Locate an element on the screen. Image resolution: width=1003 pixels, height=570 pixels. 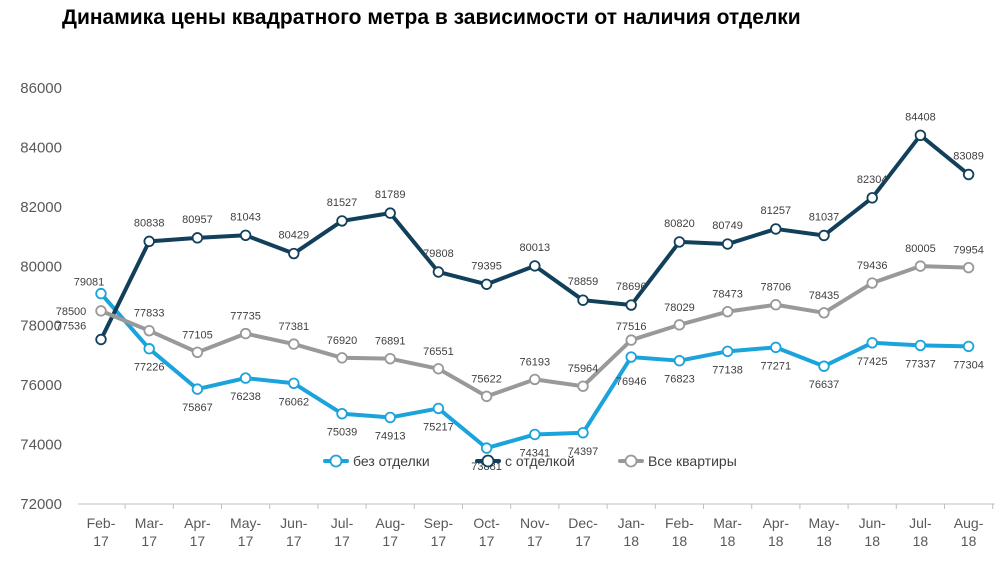
data-label: 81037 is located at coordinates (824, 217).